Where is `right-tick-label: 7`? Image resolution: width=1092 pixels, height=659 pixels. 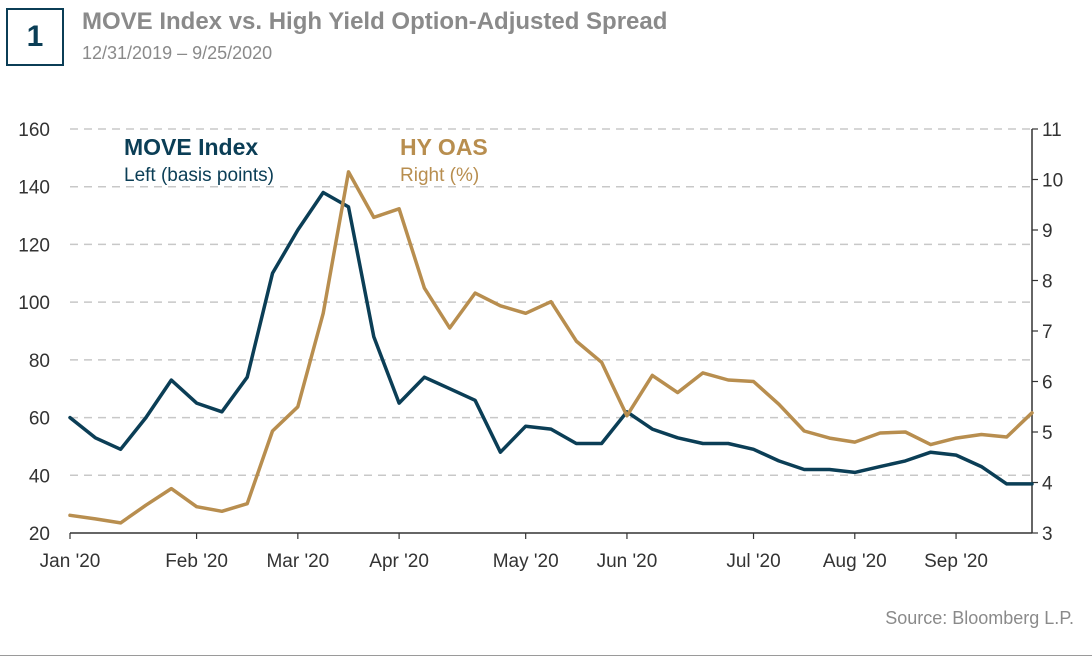
right-tick-label: 7 is located at coordinates (1047, 332).